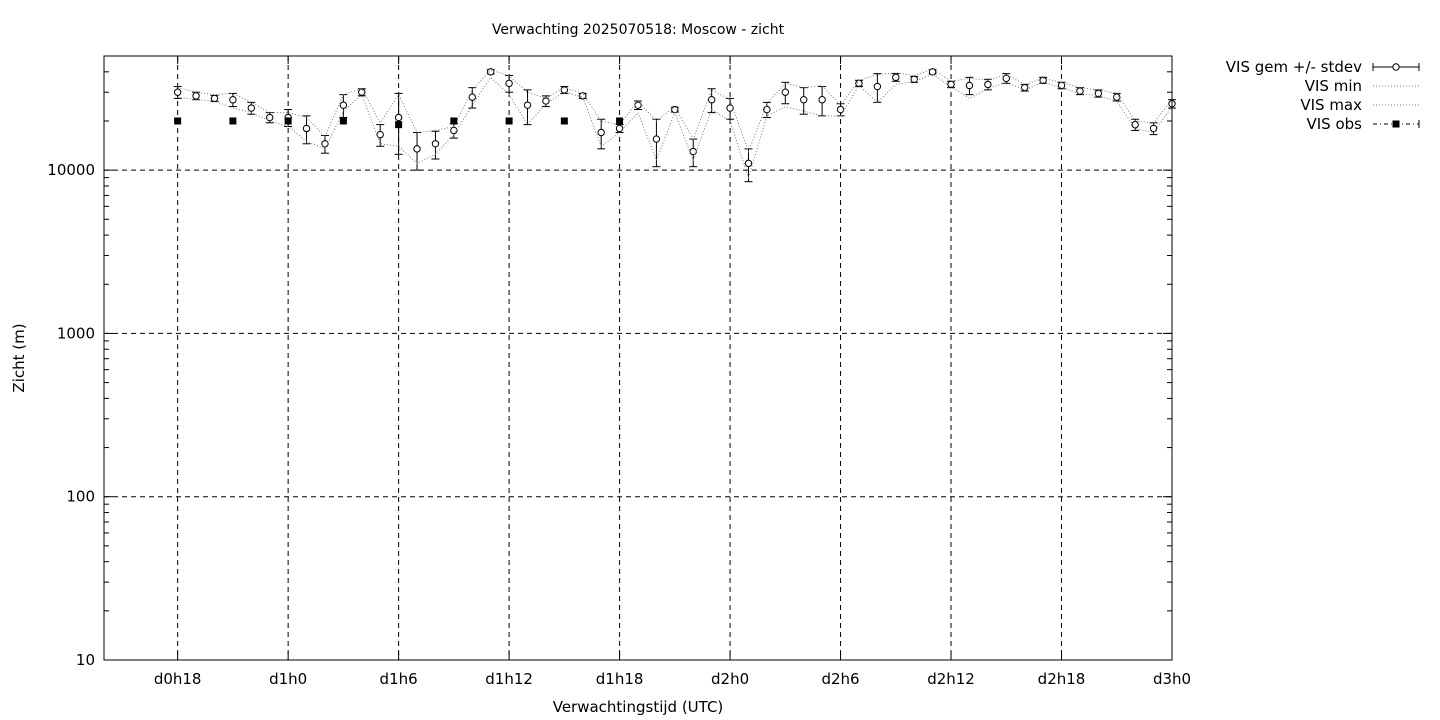 This screenshot has width=1440, height=720. Describe the element at coordinates (1335, 124) in the screenshot. I see `legend-label: VIS obs` at that location.